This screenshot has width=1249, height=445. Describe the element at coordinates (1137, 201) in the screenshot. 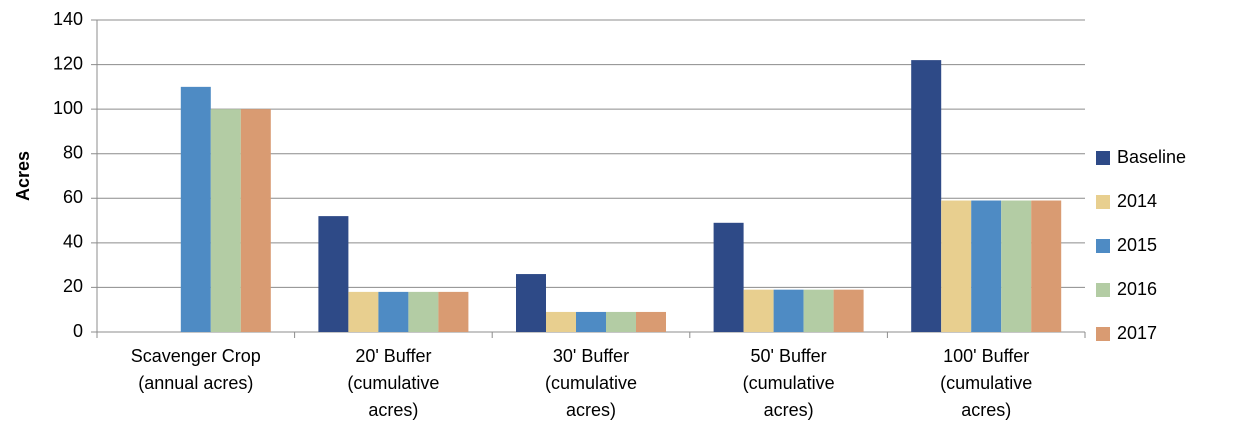

I see `legend-label: 2014` at that location.